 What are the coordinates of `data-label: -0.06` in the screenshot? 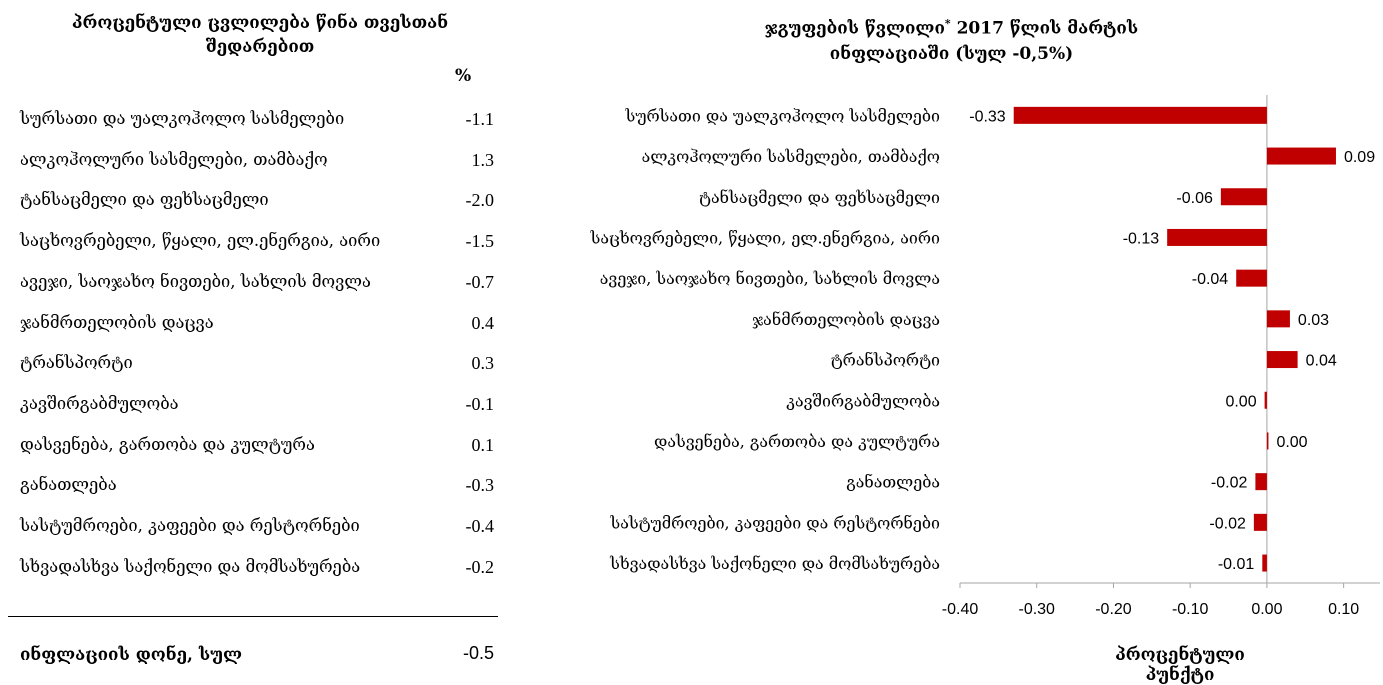 It's located at (1194, 198).